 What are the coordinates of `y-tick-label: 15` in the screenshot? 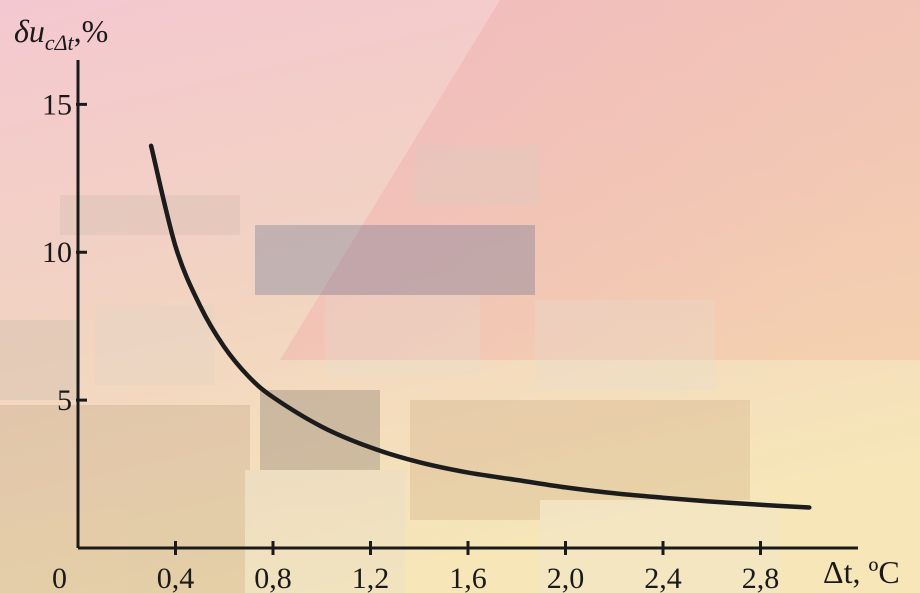 It's located at (57, 104).